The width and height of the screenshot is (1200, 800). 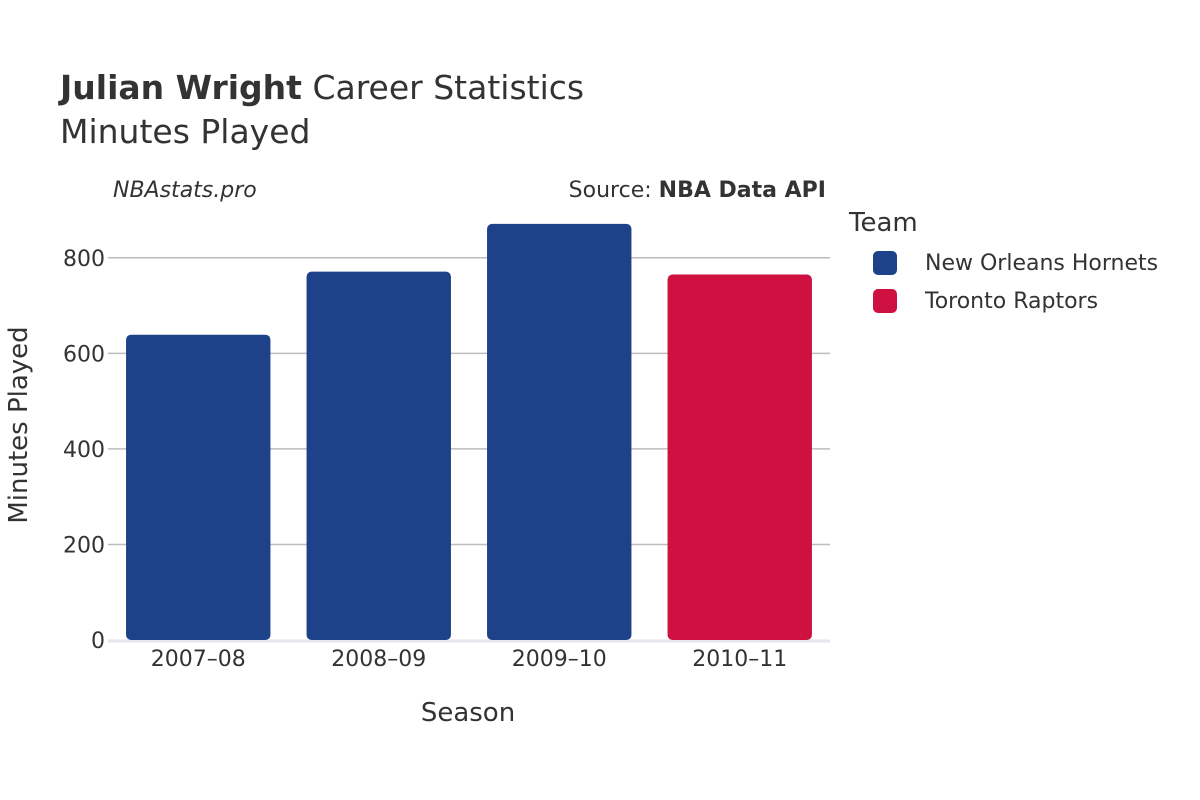 I want to click on legend-label-toronto-raptors: Toronto Raptors, so click(x=1012, y=301).